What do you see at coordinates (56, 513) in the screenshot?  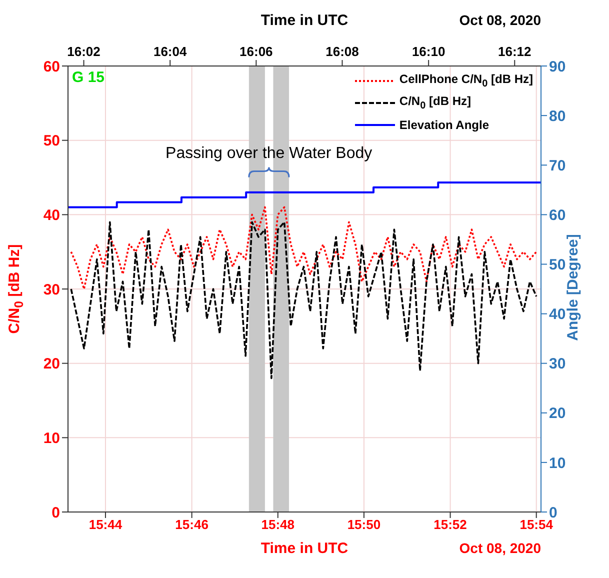 I see `y-tick-label: 0` at bounding box center [56, 513].